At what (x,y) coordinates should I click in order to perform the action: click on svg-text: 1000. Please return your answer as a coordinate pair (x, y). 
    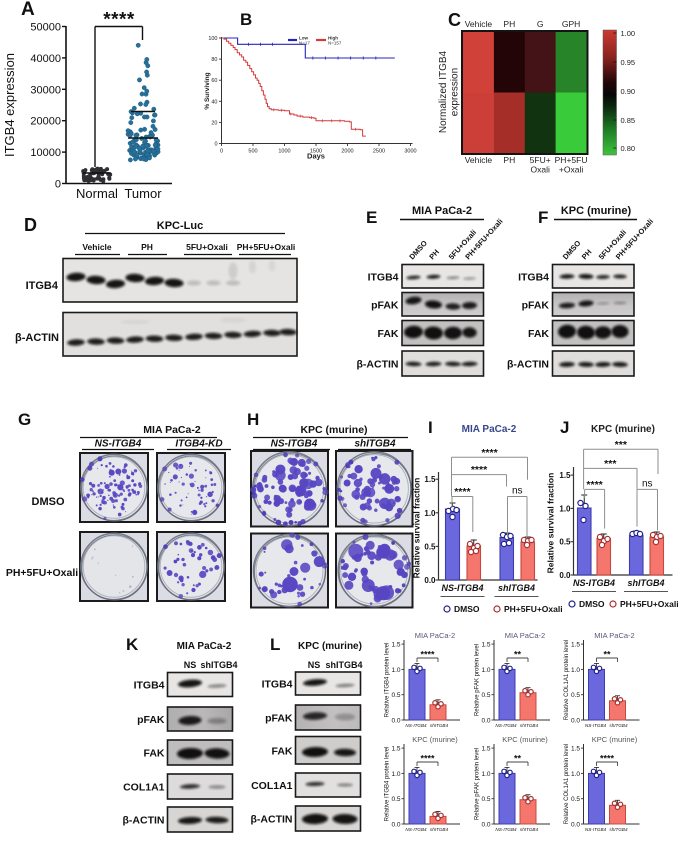
    Looking at the image, I should click on (284, 152).